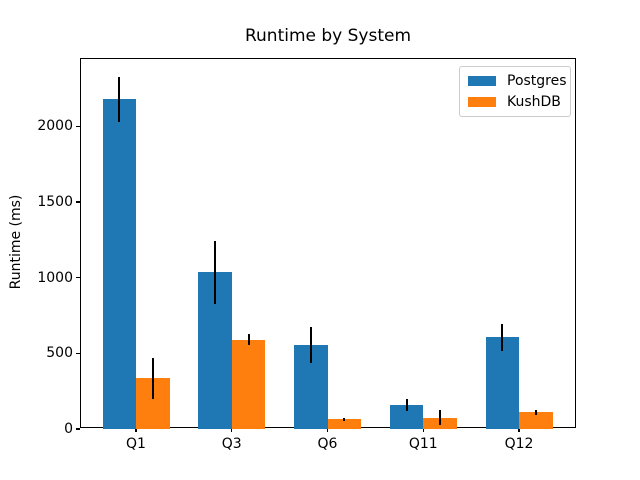  What do you see at coordinates (119, 264) in the screenshot?
I see `bar-postgres-q1` at bounding box center [119, 264].